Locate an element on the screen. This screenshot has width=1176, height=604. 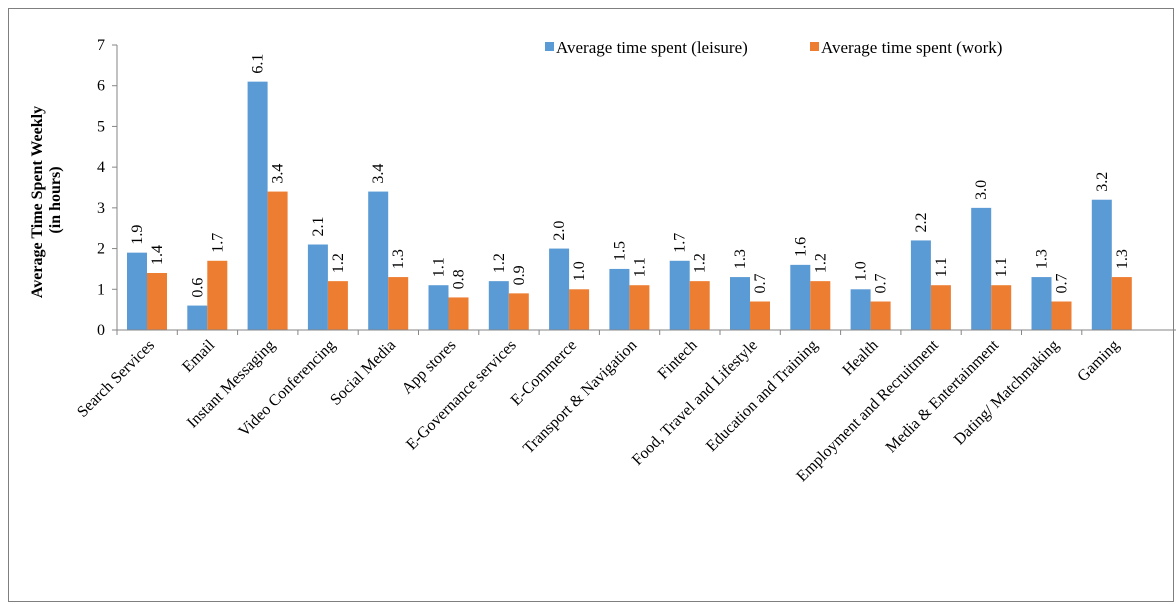
x-tick-label: Health is located at coordinates (860, 358).